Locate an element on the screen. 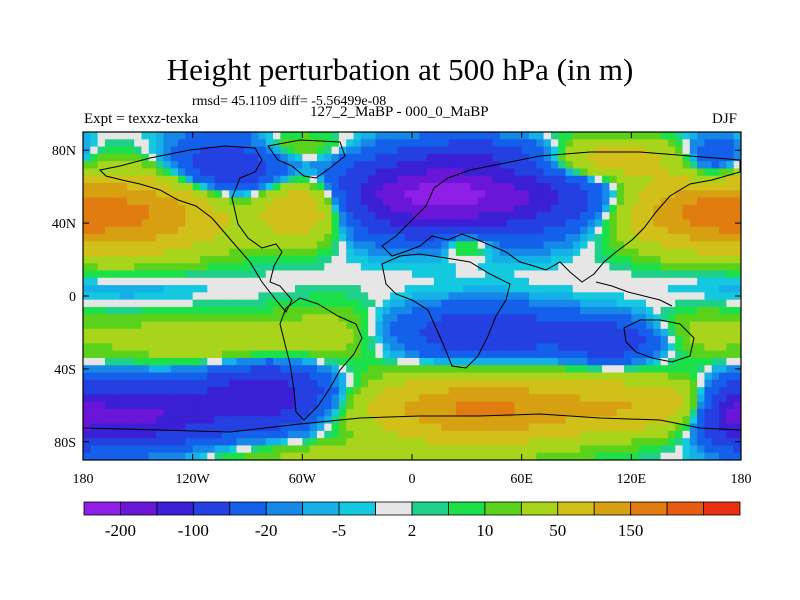  coast-maritime is located at coordinates (634, 294).